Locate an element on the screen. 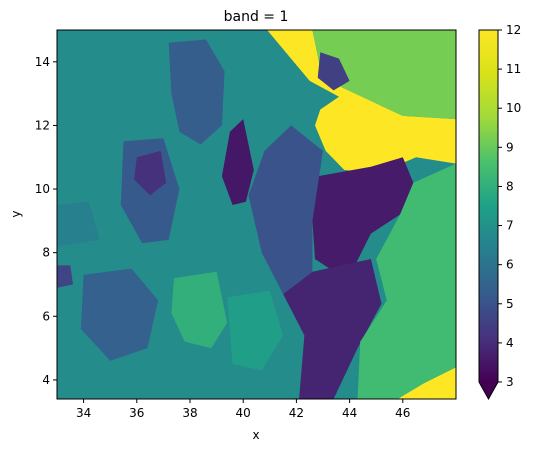 Image resolution: width=534 pixels, height=453 pixels. chart-title: band = 1 is located at coordinates (256, 17).